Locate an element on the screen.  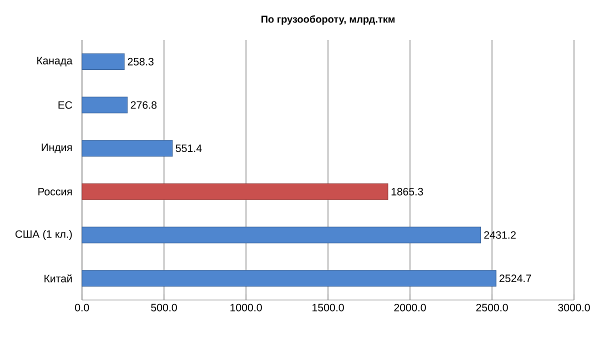
x-tick-label: 0.0 is located at coordinates (82, 308).